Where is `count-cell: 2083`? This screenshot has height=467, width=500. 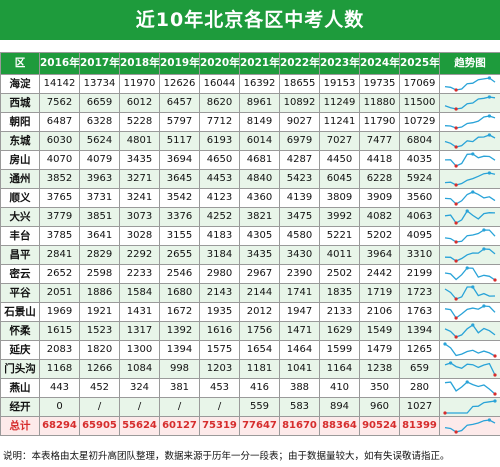
count-cell: 2083 is located at coordinates (59, 350).